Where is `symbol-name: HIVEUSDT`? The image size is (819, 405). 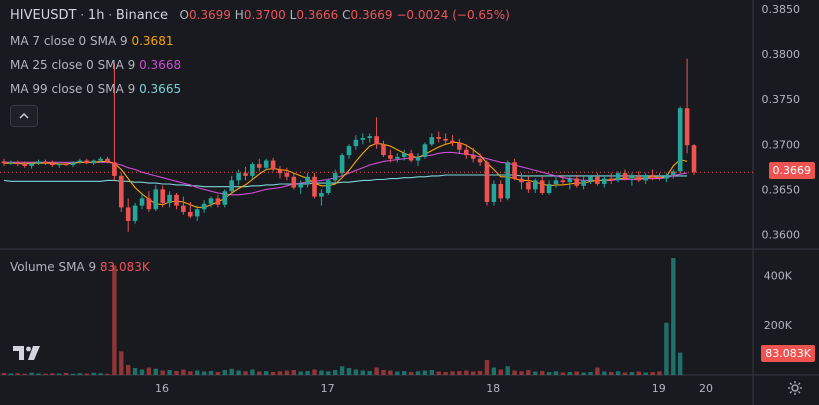 symbol-name: HIVEUSDT is located at coordinates (43, 15).